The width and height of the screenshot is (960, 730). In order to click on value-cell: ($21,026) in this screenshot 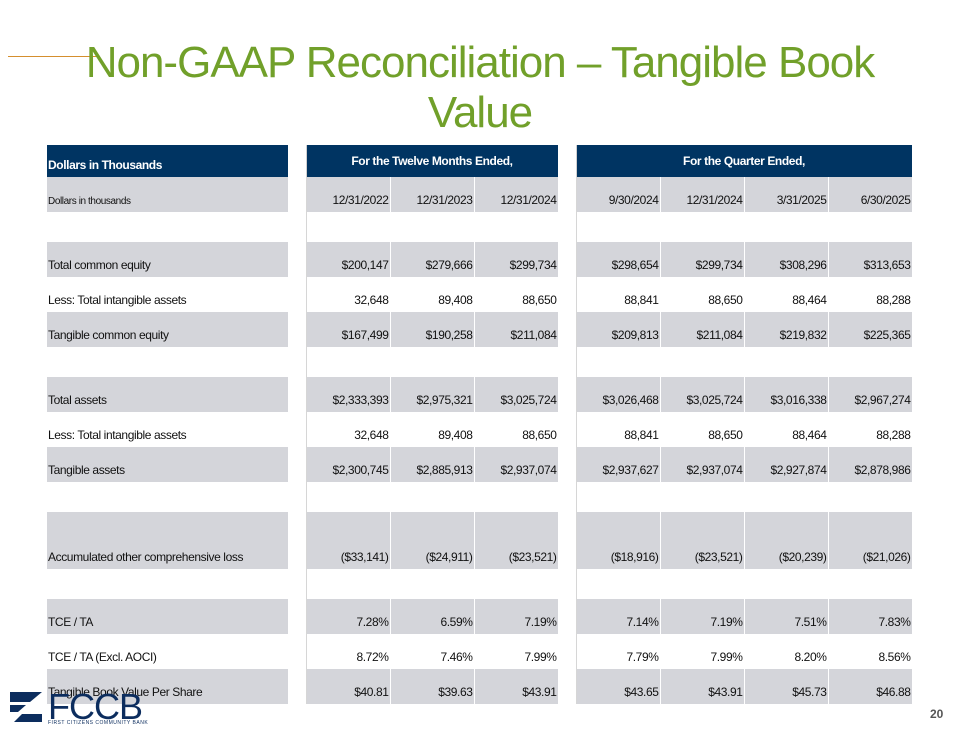, I will do `click(870, 540)`.